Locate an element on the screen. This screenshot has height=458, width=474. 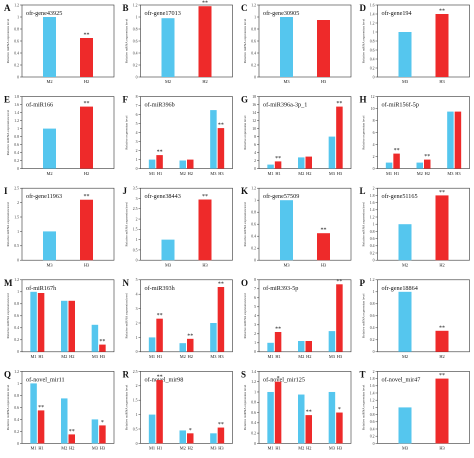
panel-title: of-miR166 is located at coordinates (39, 105).